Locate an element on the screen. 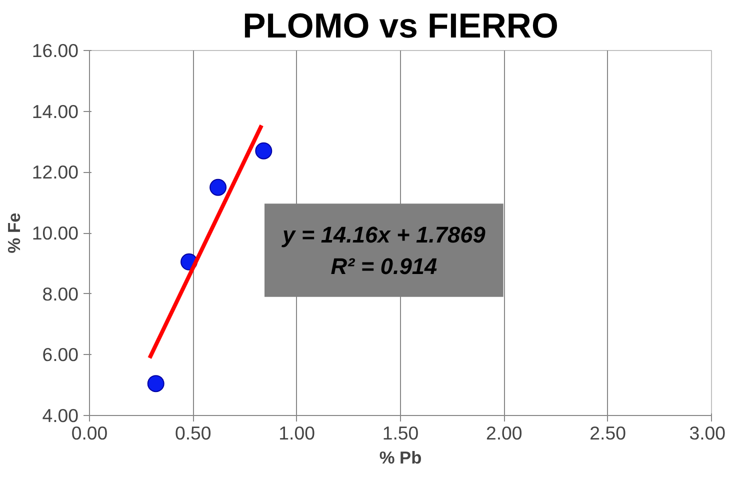 This screenshot has width=732, height=479. x-tick-label: 3.00 is located at coordinates (707, 433).